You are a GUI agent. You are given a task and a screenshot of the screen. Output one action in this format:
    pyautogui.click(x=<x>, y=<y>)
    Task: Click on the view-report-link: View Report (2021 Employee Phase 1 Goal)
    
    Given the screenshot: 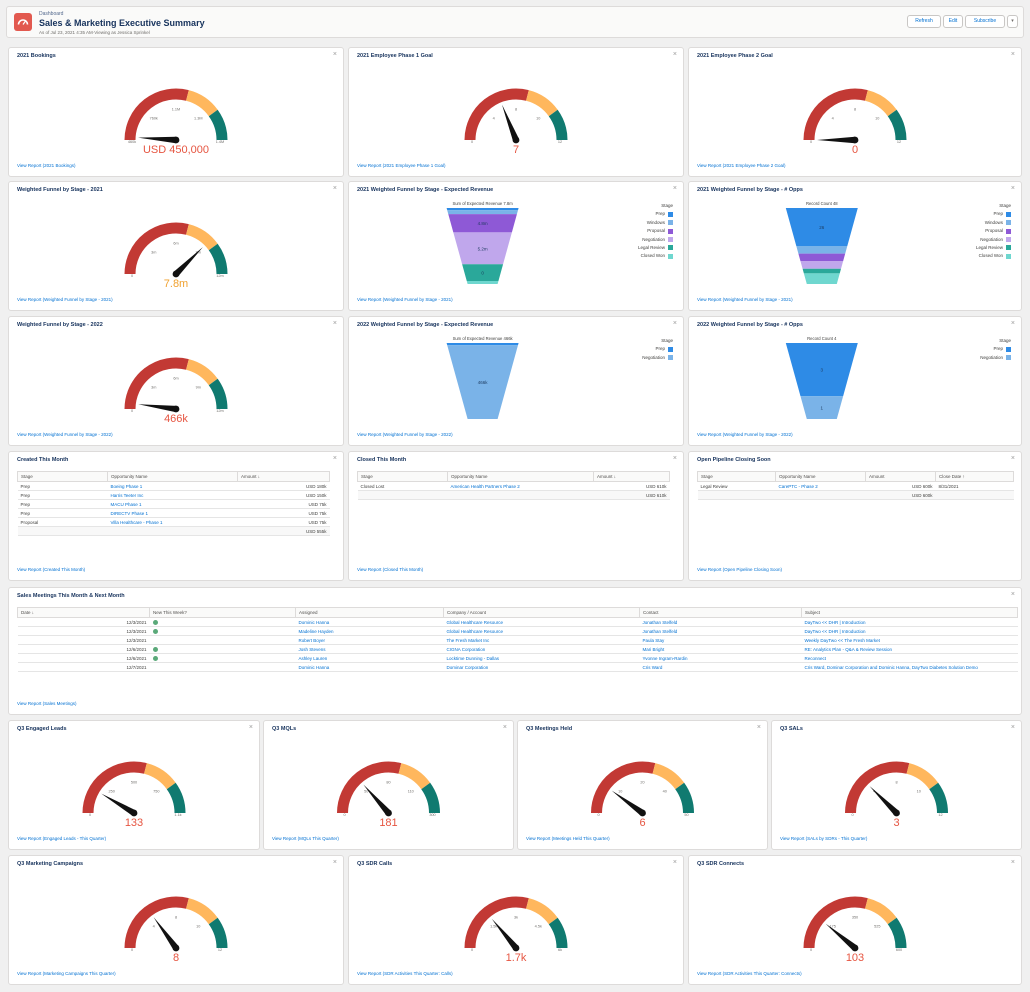 What is the action you would take?
    pyautogui.click(x=401, y=165)
    